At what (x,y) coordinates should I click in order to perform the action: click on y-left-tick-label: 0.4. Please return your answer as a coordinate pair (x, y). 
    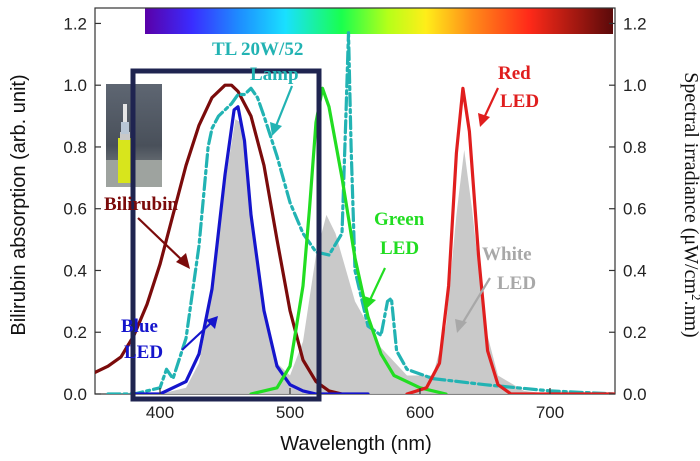
    Looking at the image, I should click on (75, 270).